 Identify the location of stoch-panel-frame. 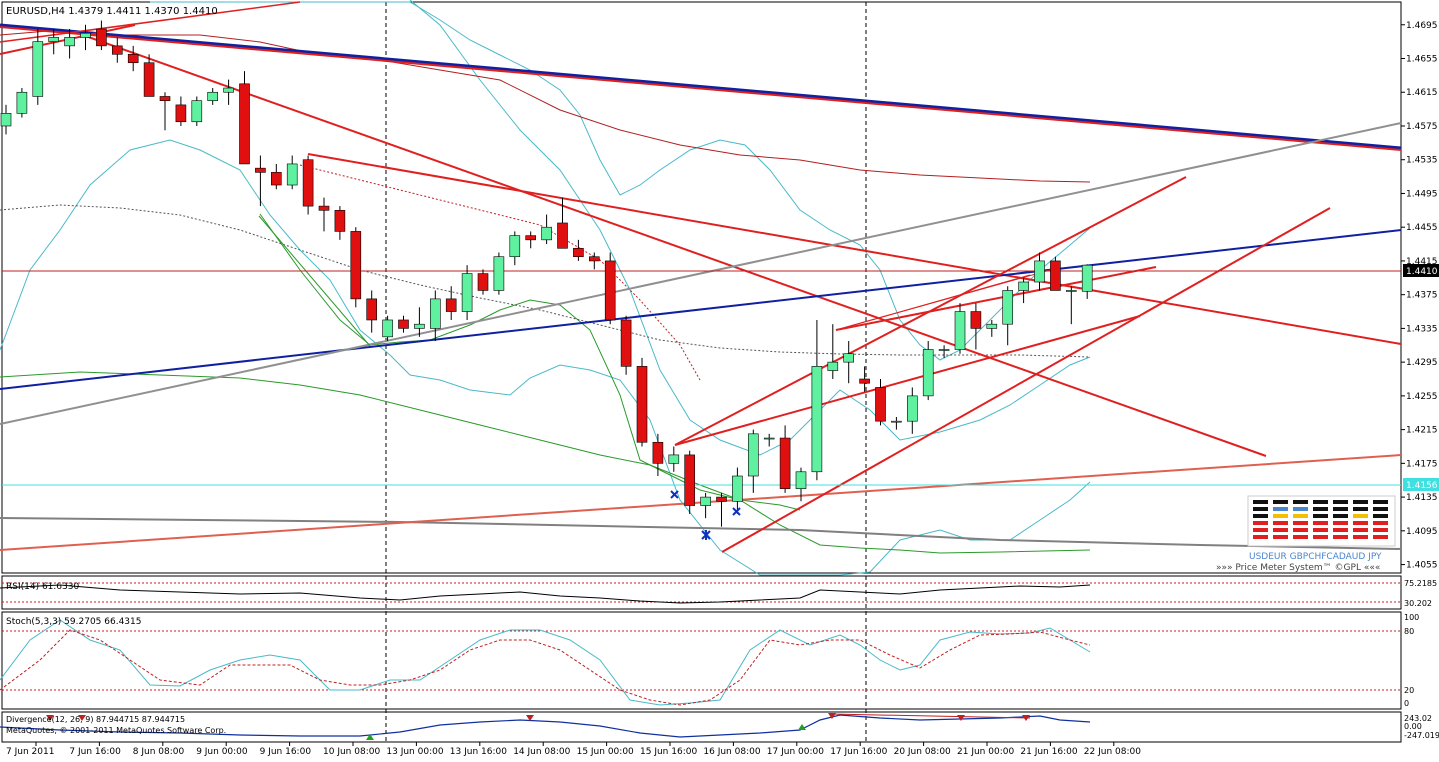
(701, 660).